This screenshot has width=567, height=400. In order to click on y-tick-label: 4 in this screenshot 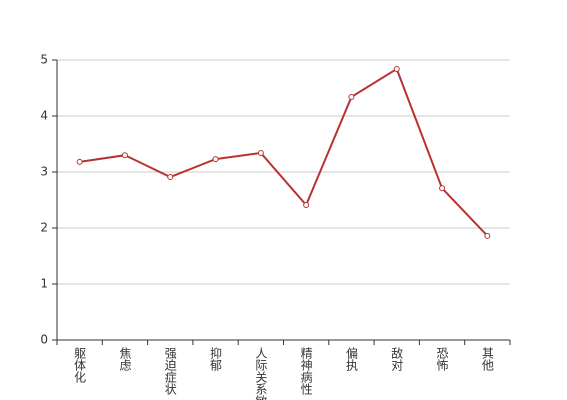, I will do `click(44, 116)`.